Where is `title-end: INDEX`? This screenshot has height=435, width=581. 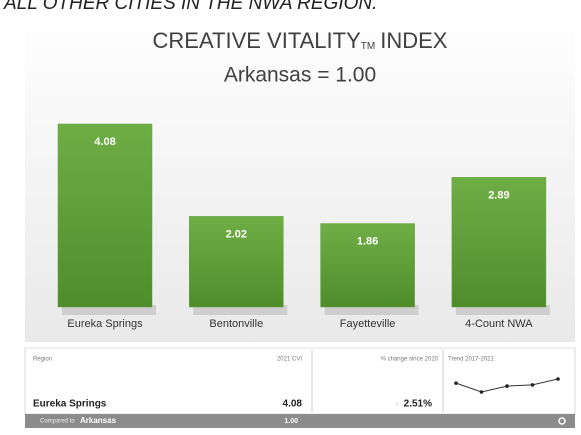 title-end: INDEX is located at coordinates (414, 40).